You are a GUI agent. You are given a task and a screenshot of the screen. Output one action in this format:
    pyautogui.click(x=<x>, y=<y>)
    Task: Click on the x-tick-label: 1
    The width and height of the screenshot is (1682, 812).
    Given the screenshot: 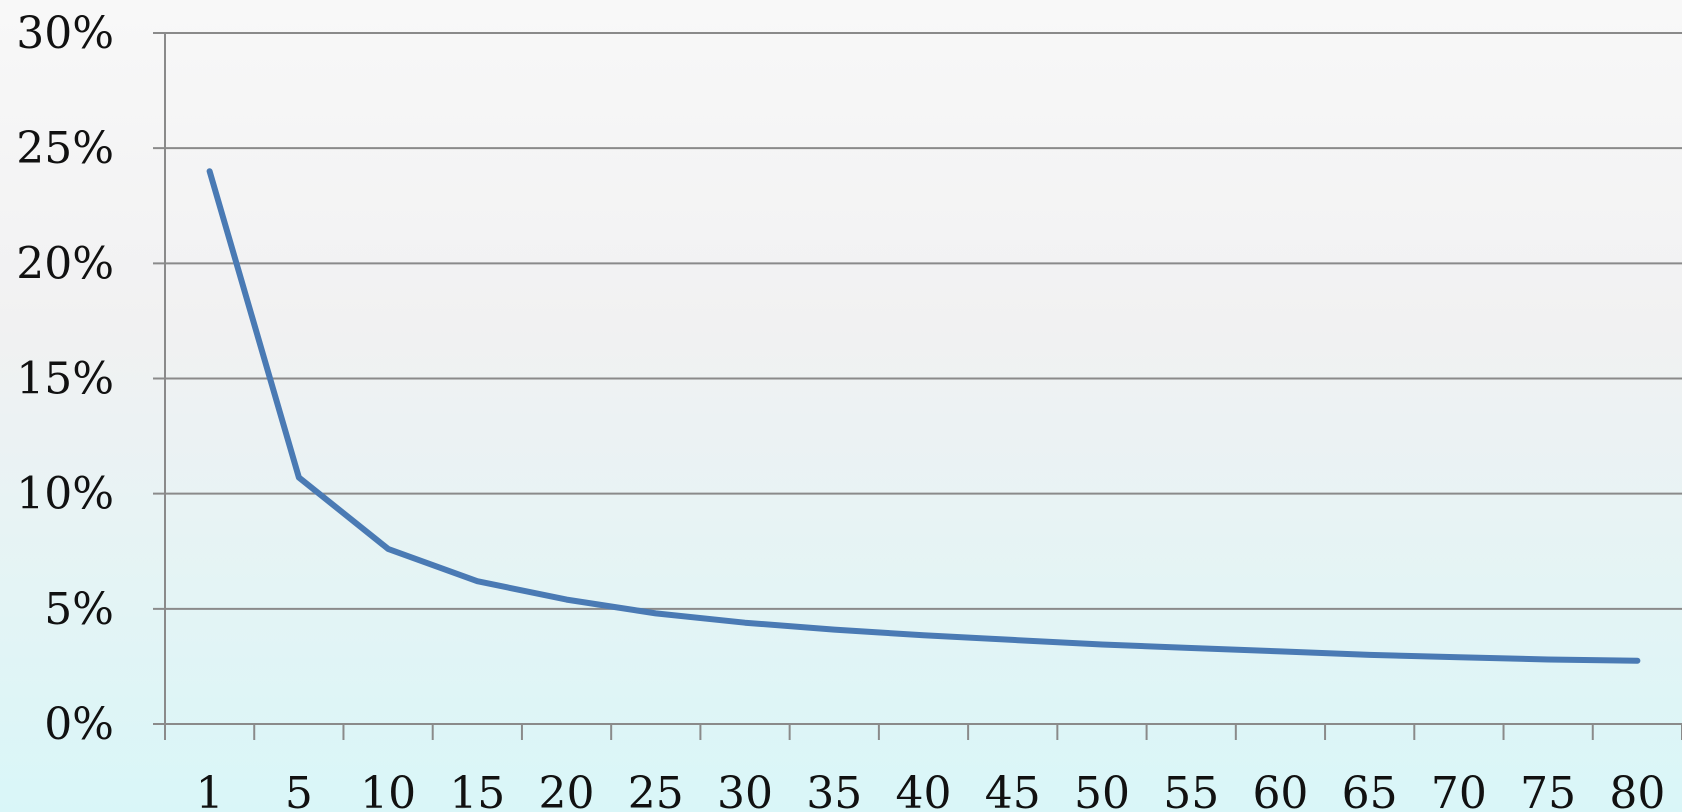 What is the action you would take?
    pyautogui.click(x=210, y=790)
    